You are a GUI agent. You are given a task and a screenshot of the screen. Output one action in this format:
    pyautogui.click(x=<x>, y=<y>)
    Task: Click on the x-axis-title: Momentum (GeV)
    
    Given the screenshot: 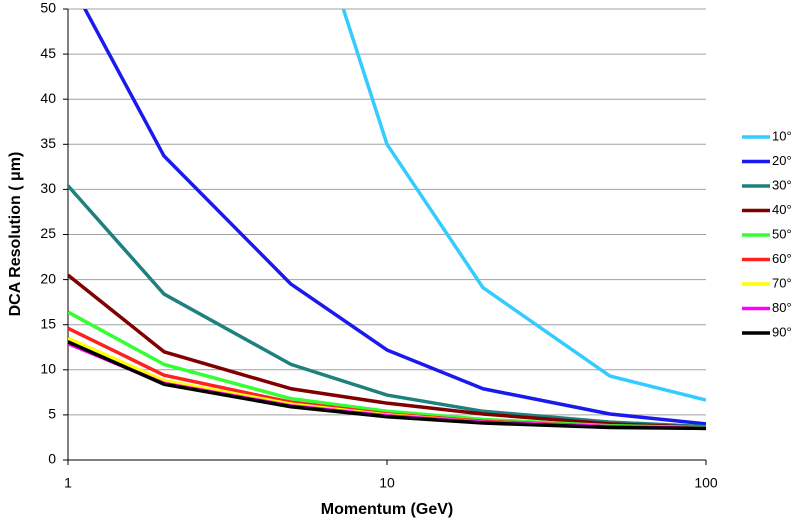 What is the action you would take?
    pyautogui.click(x=387, y=509)
    